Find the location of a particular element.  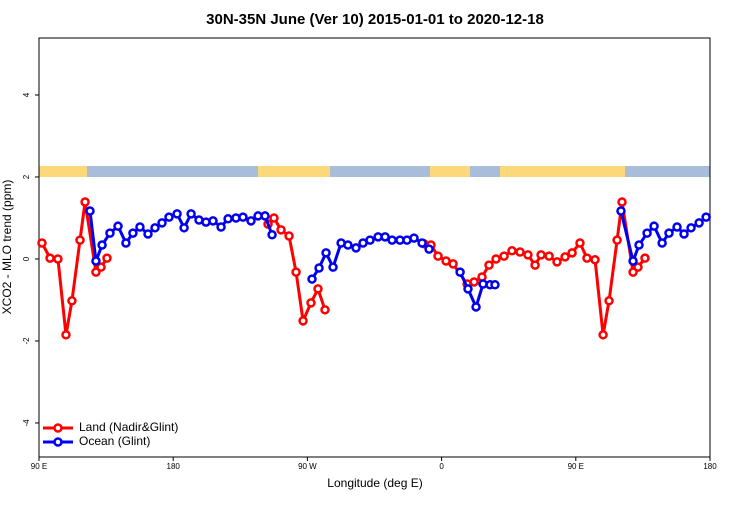

legend-label: Ocean (Glint) is located at coordinates (114, 441).